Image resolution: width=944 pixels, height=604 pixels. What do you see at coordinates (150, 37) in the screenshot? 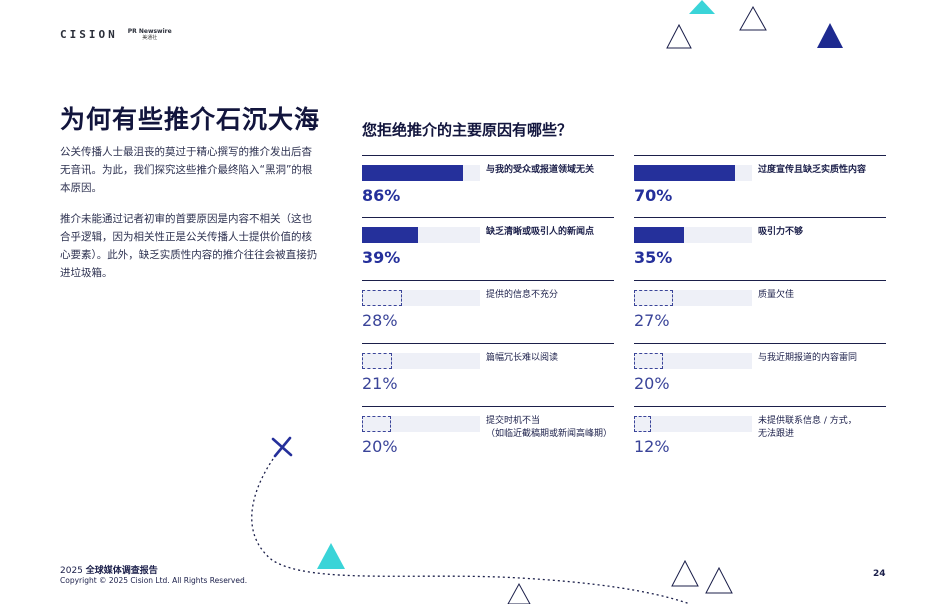
I see `prnewswire-logo-bottom: 美通社` at bounding box center [150, 37].